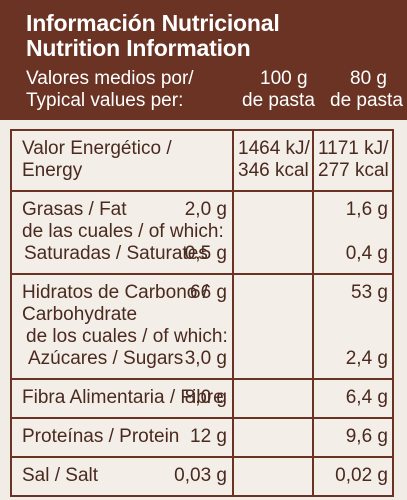 The height and width of the screenshot is (500, 407). Describe the element at coordinates (205, 358) in the screenshot. I see `sugars-100g: 3,0 g` at that location.